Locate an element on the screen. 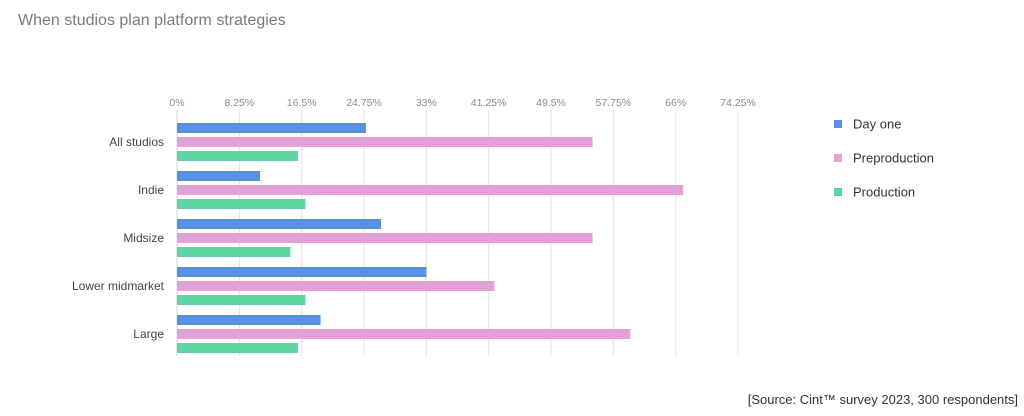 This screenshot has height=416, width=1024. x-tick-label: 49.5% is located at coordinates (551, 103).